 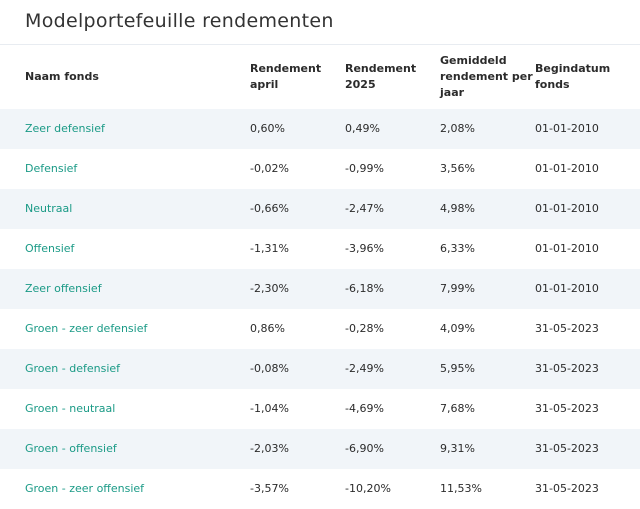 What do you see at coordinates (125, 209) in the screenshot?
I see `fund-name-cell: Neutraal` at bounding box center [125, 209].